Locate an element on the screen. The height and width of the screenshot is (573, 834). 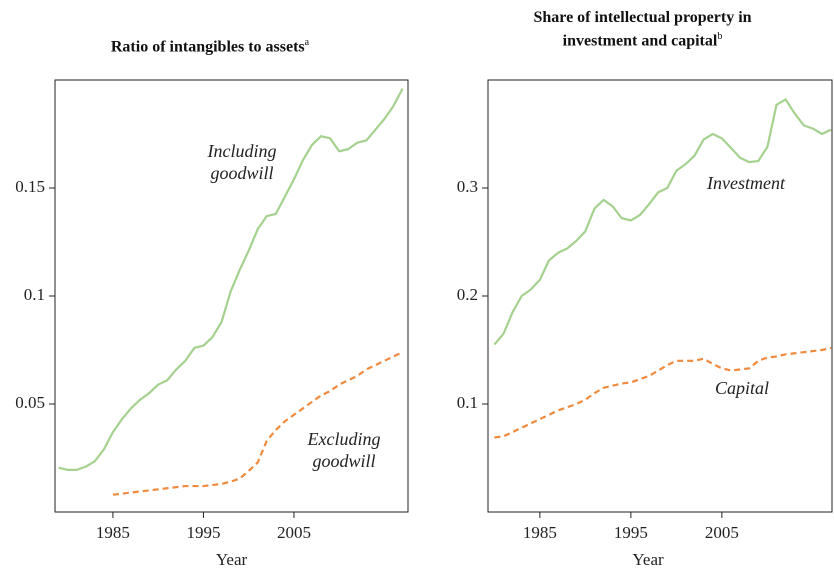
series-label: Including goodwill is located at coordinates (242, 162).